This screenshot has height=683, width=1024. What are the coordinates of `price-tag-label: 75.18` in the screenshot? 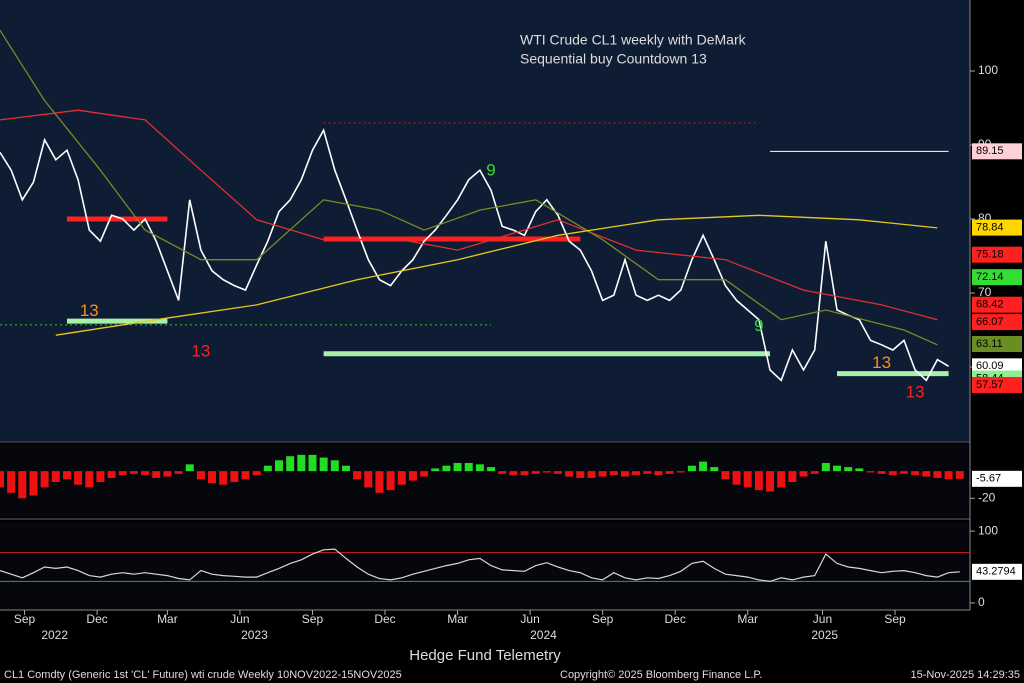 It's located at (990, 255).